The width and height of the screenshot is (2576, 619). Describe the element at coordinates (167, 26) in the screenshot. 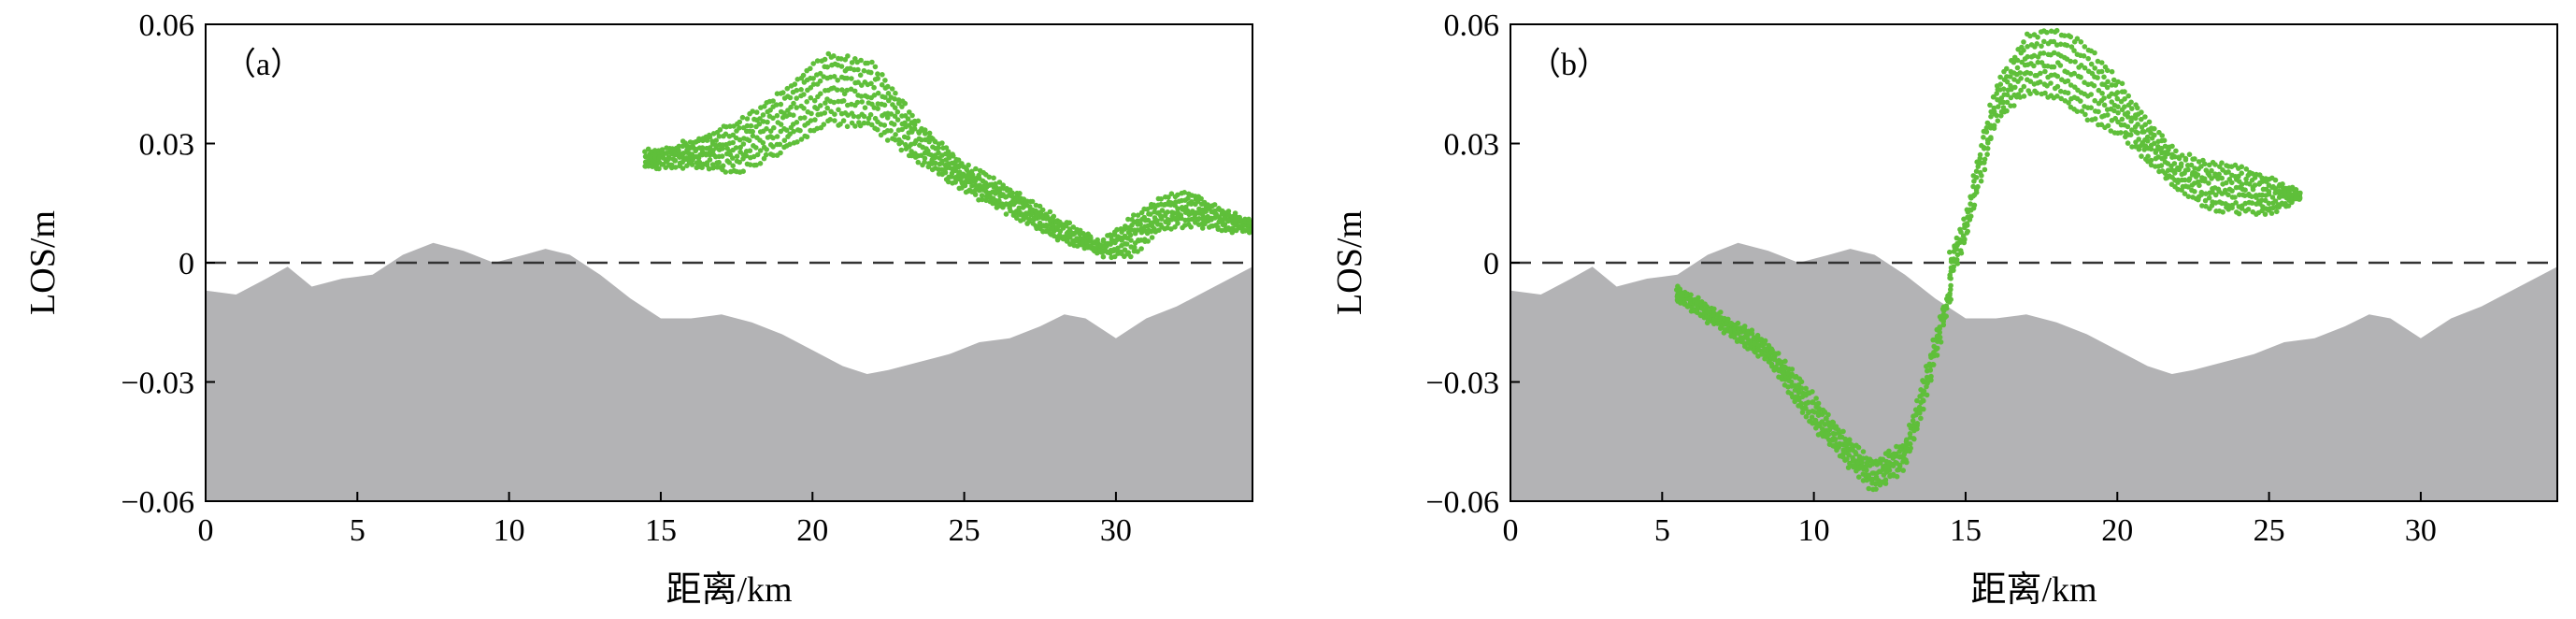

I see `y-tick-label: 0.06` at that location.